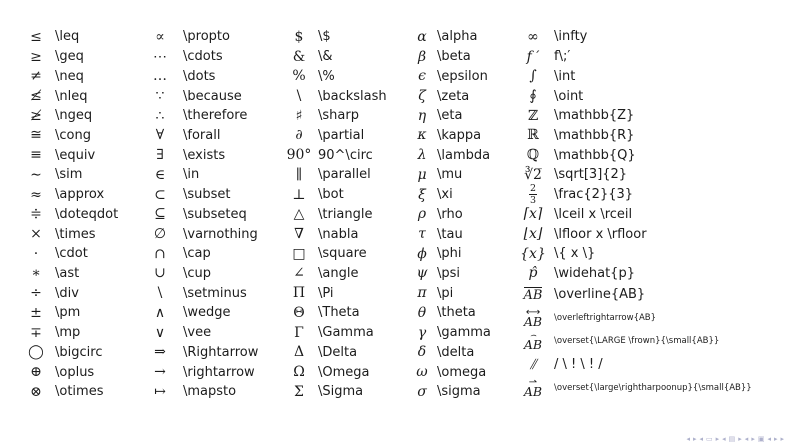 The height and width of the screenshot is (447, 794). What do you see at coordinates (449, 254) in the screenshot?
I see `latex-command: \phi` at bounding box center [449, 254].